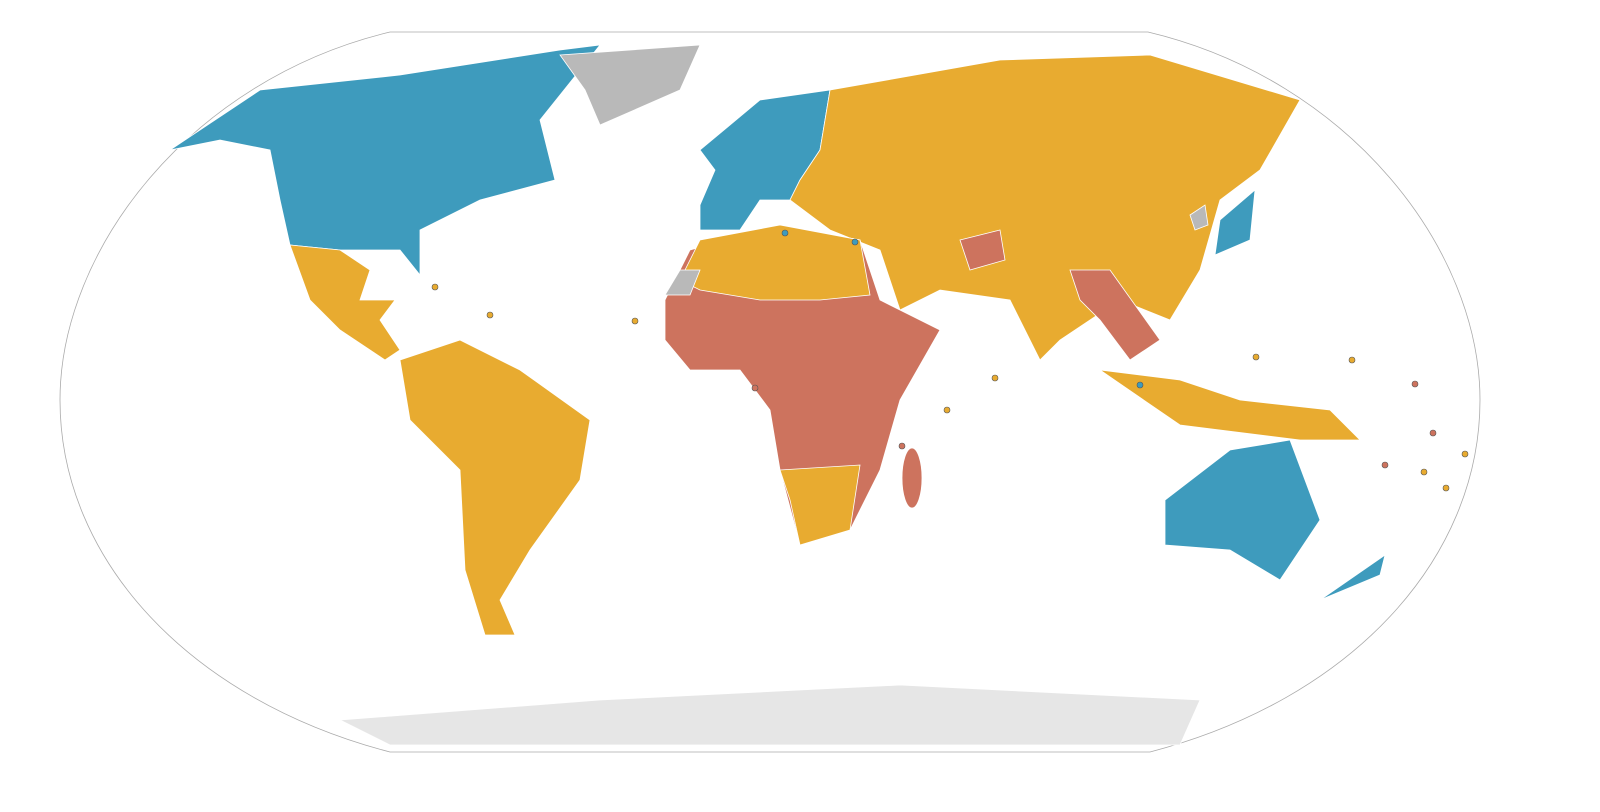  I want to click on madagascar, so click(912, 478).